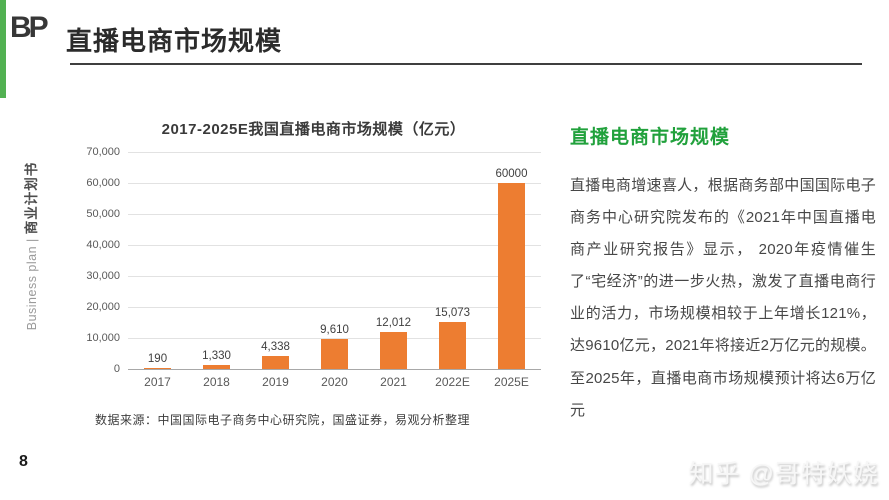 This screenshot has height=500, width=889. I want to click on y-tick-label: 70,000, so click(103, 152).